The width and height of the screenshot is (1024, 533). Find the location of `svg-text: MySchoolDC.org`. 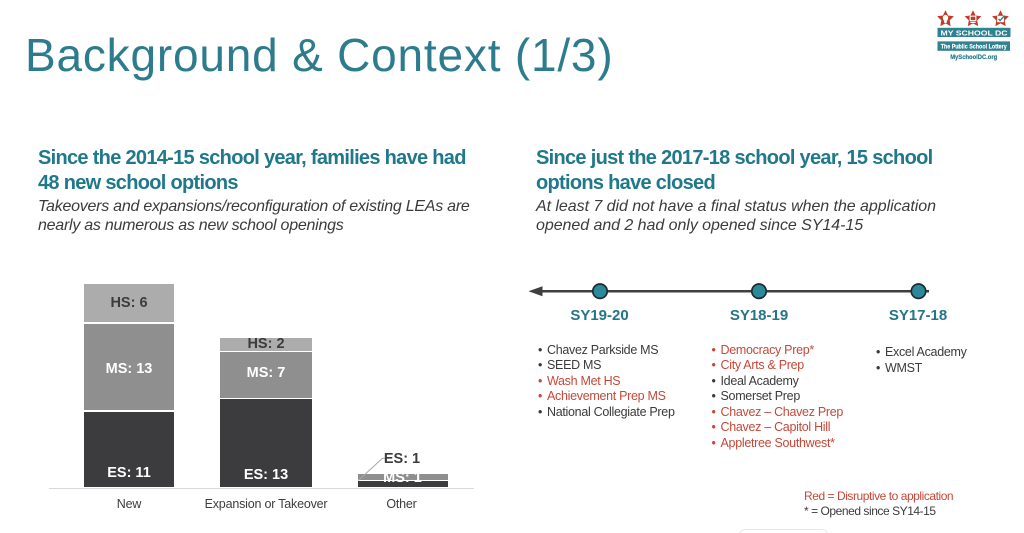

svg-text: MySchoolDC.org is located at coordinates (973, 58).